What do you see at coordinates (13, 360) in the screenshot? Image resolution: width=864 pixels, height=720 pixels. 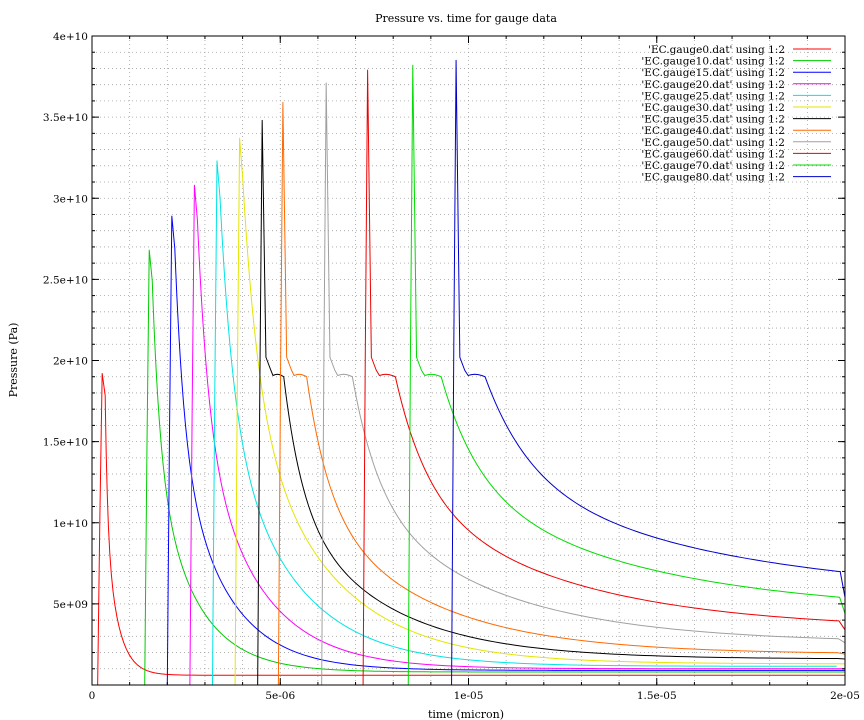 I see `y-axis-label: Pressure (Pa)` at bounding box center [13, 360].